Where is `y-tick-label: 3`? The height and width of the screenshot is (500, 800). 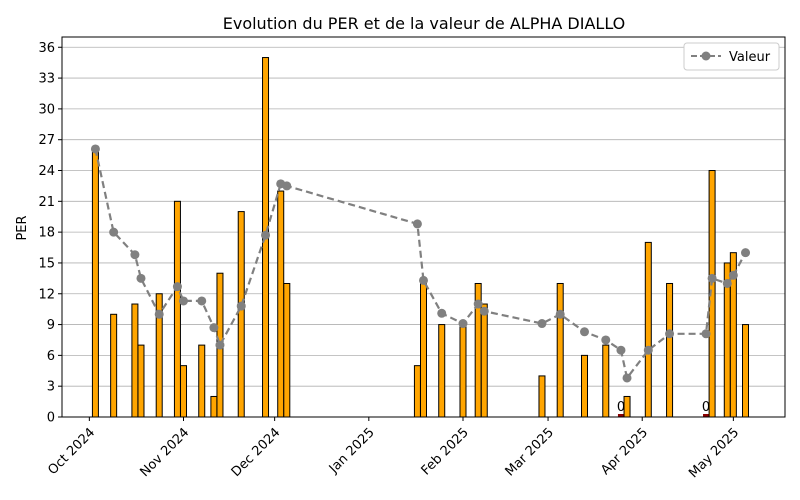
y-tick-label: 3 is located at coordinates (51, 387).